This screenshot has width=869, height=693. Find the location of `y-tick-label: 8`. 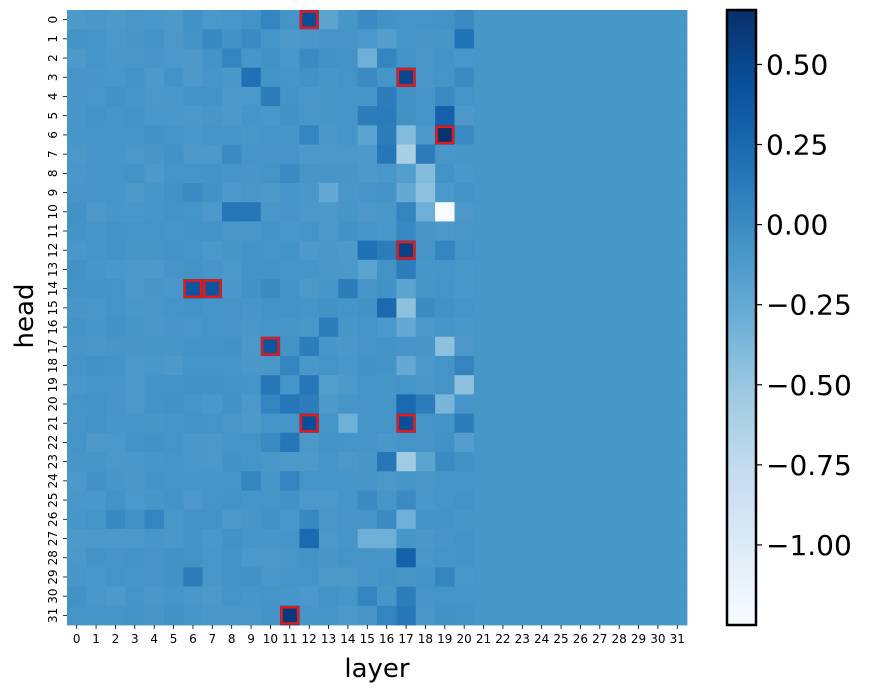

y-tick-label: 8 is located at coordinates (53, 174).